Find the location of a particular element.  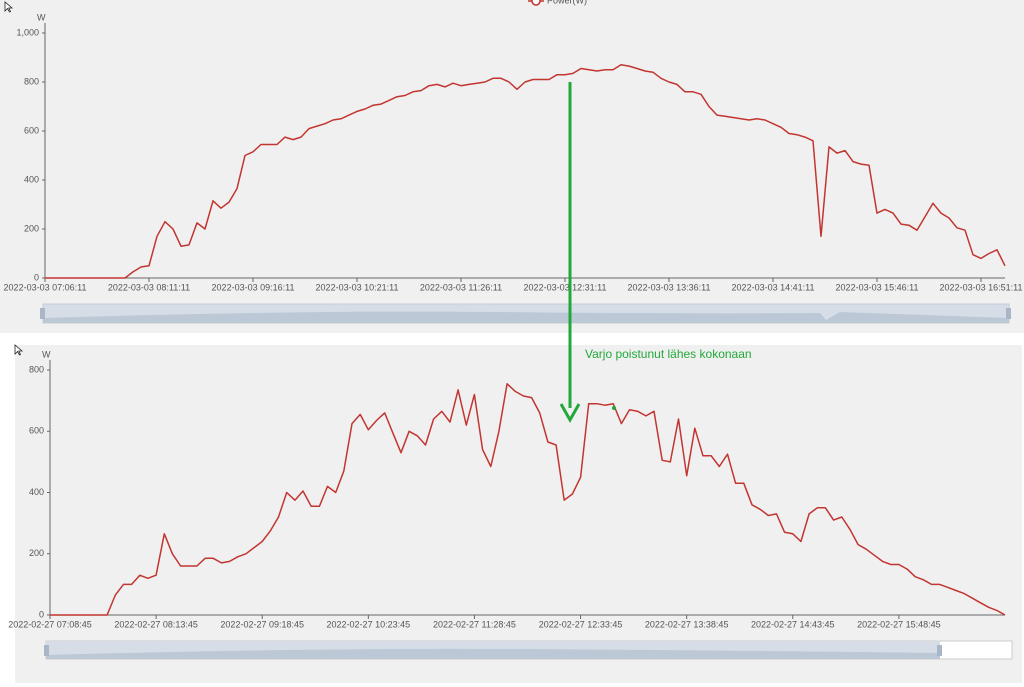

x-tick-label: 2022-02-27 09:18:45 is located at coordinates (262, 624).